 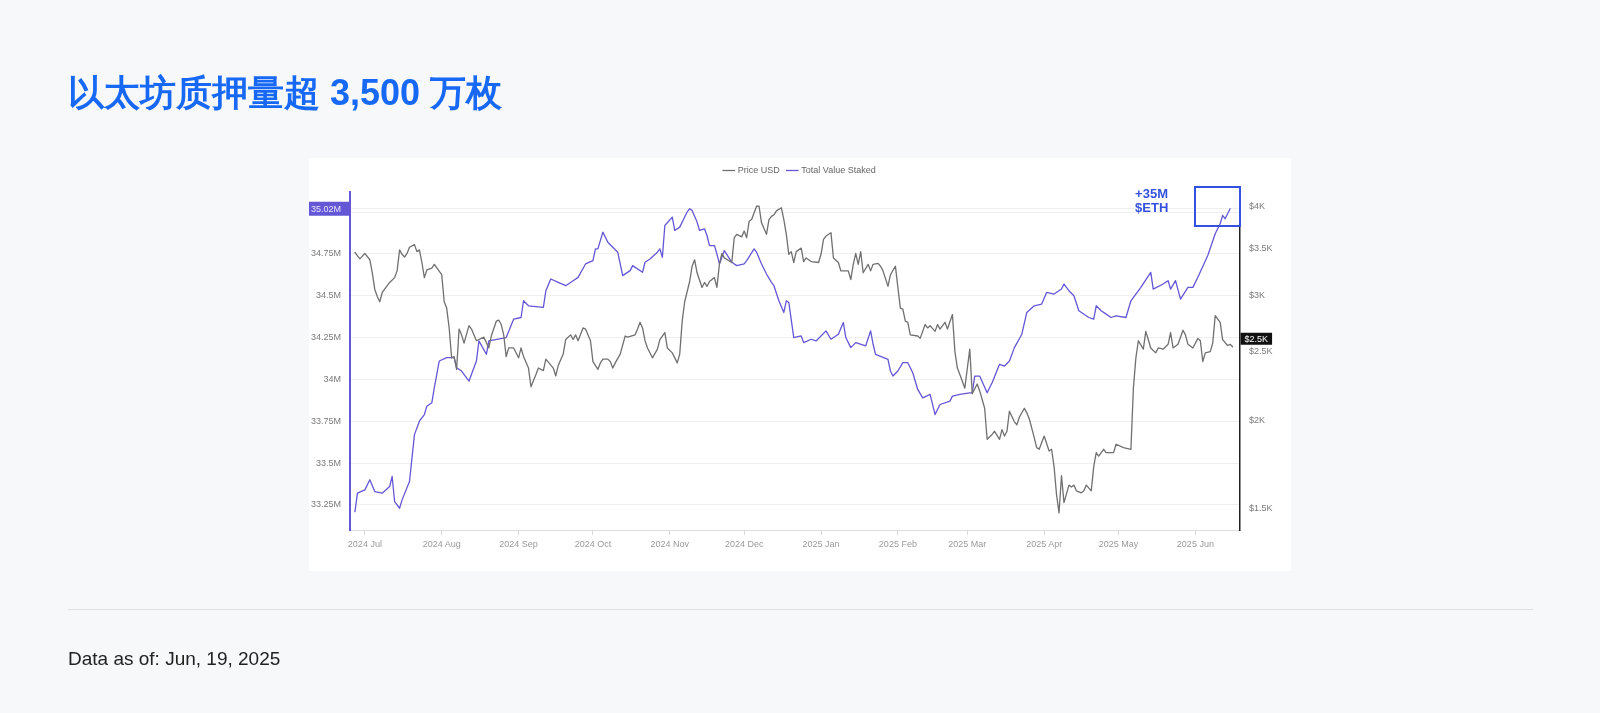 What do you see at coordinates (1152, 200) in the screenshot?
I see `annotation: +35M $ETH` at bounding box center [1152, 200].